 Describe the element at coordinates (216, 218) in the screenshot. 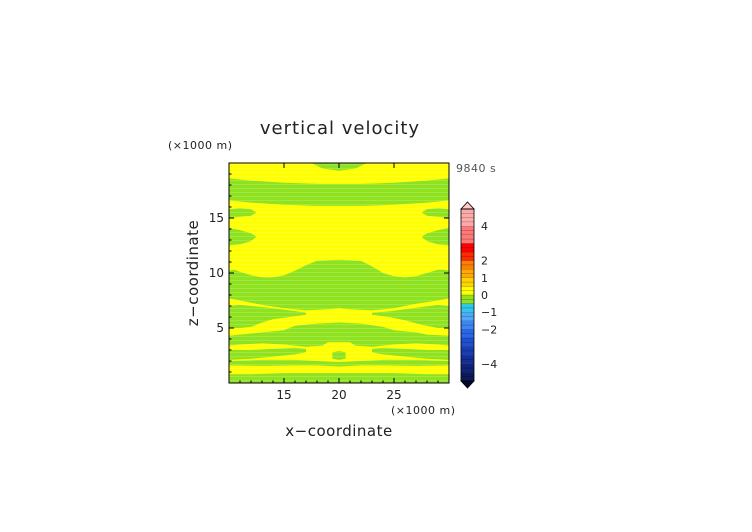

I see `y-tick-label: 15` at that location.